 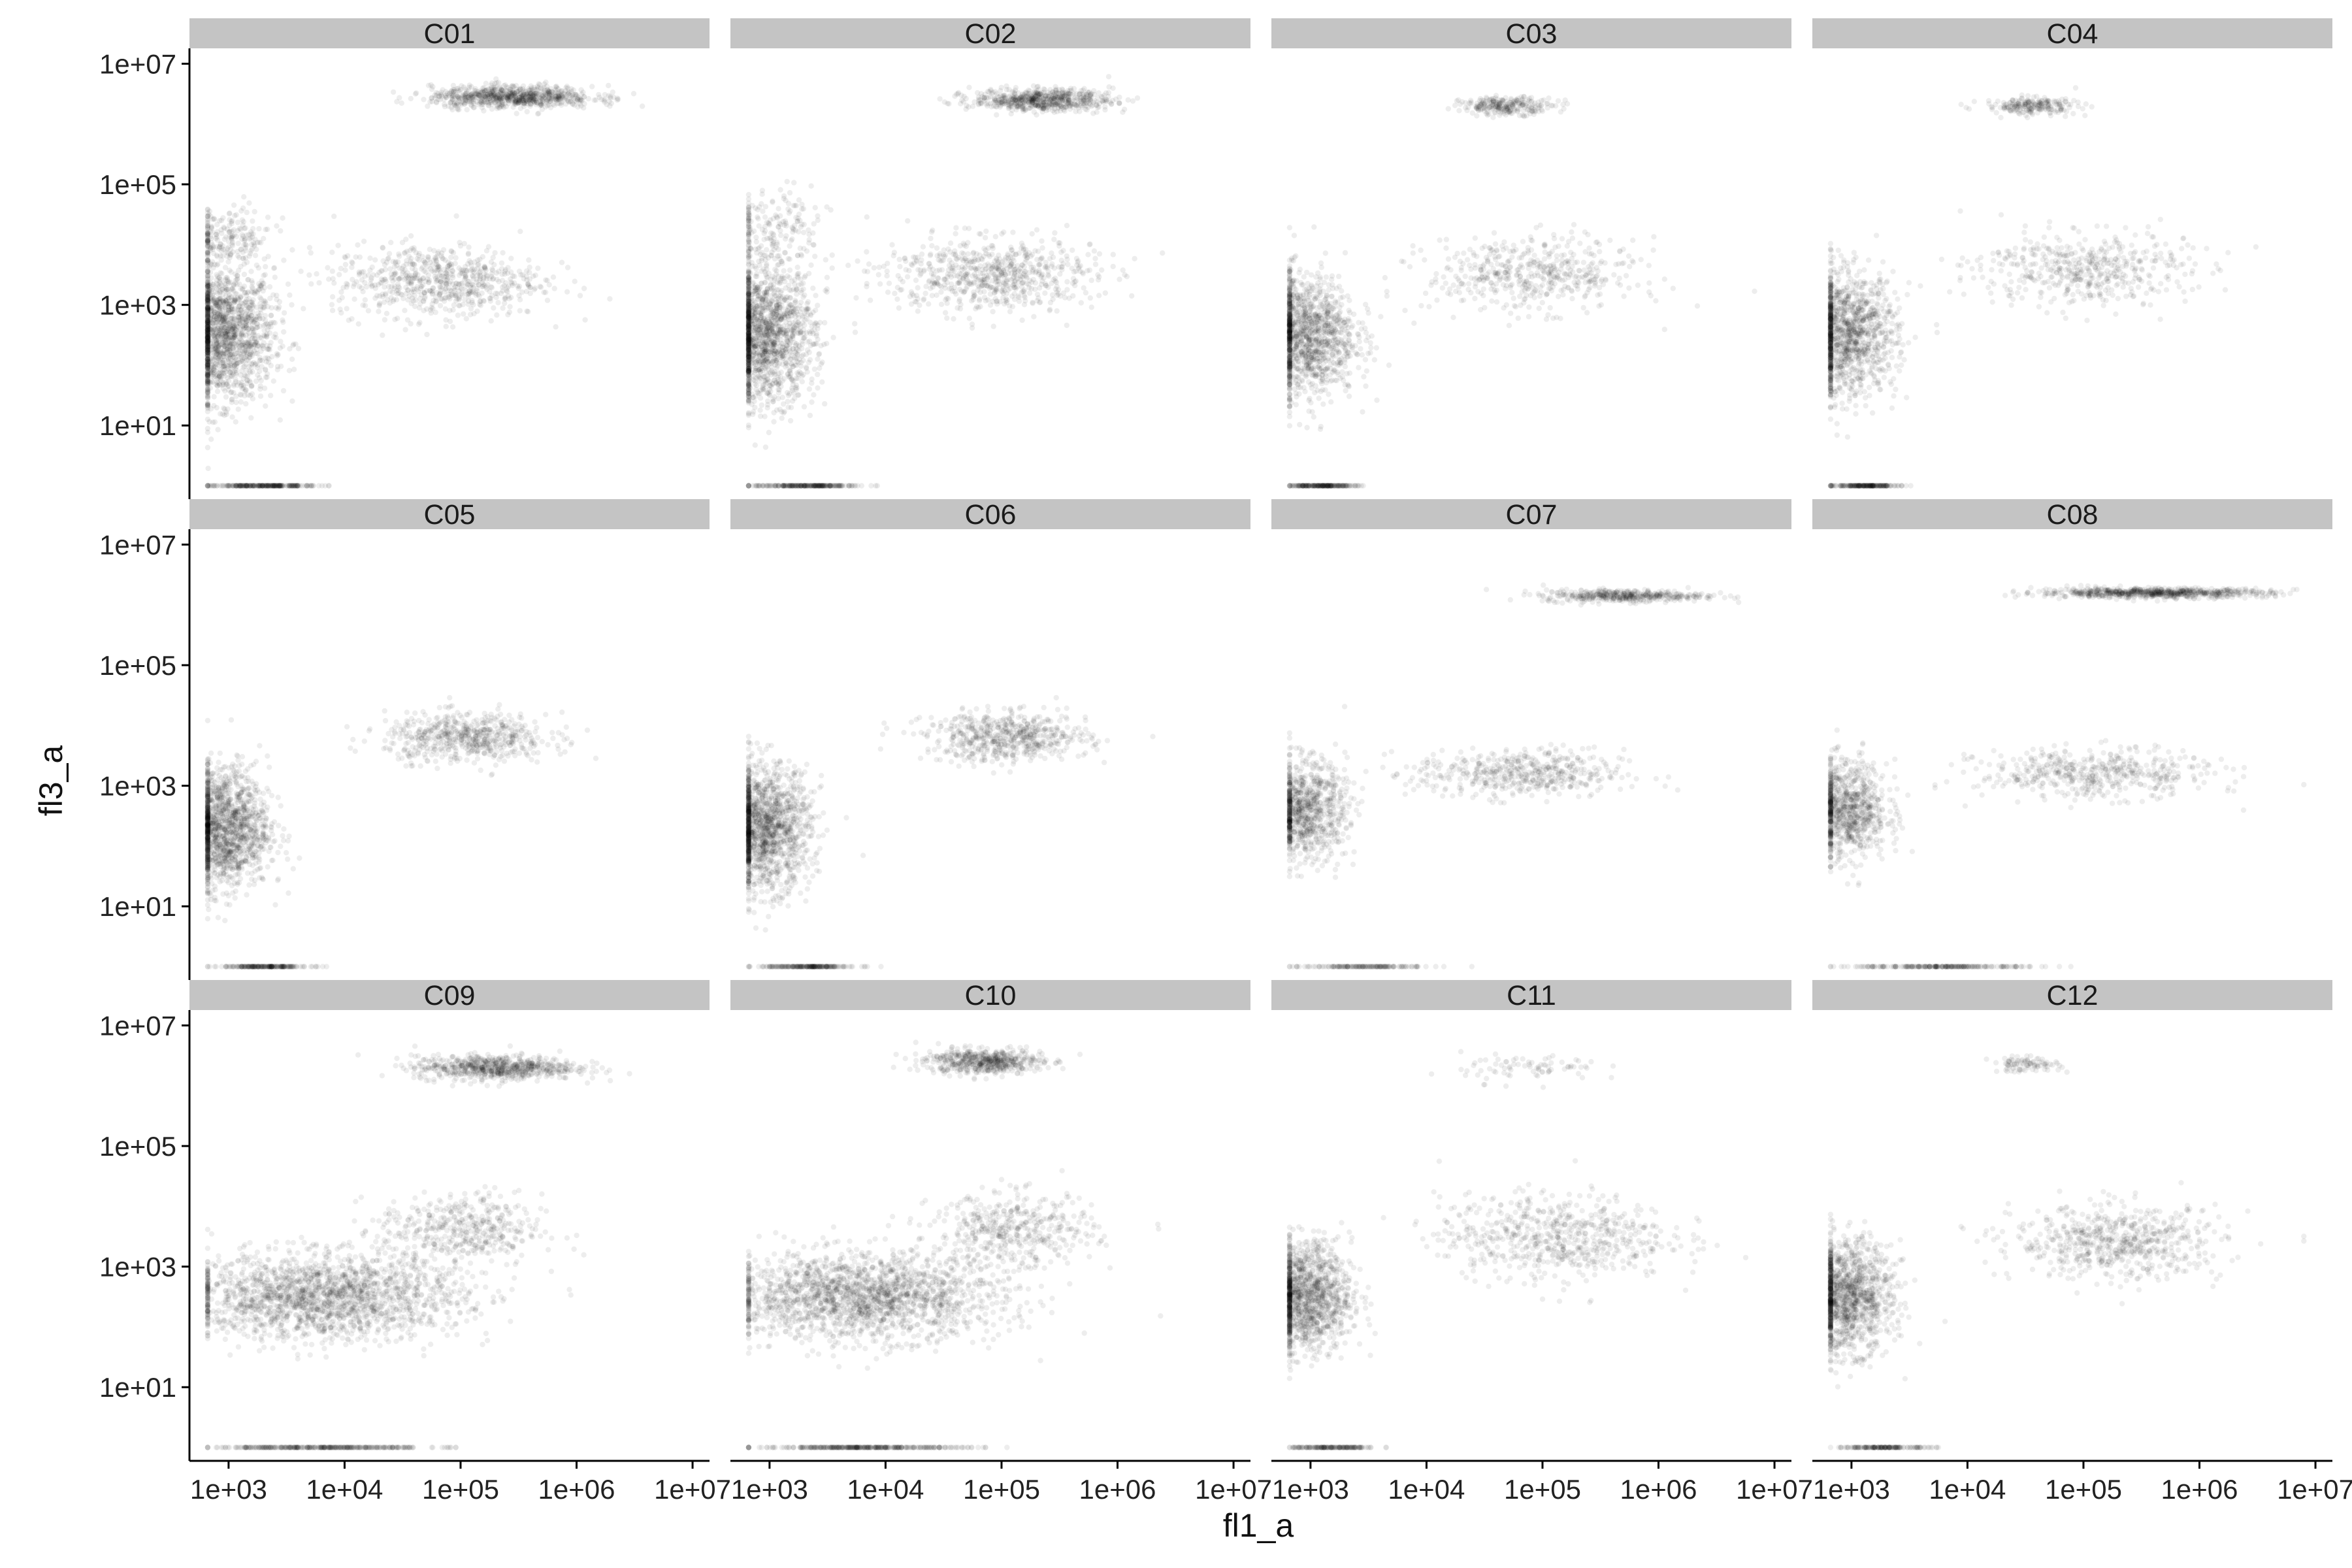 What do you see at coordinates (449, 33) in the screenshot?
I see `facet-strip` at bounding box center [449, 33].